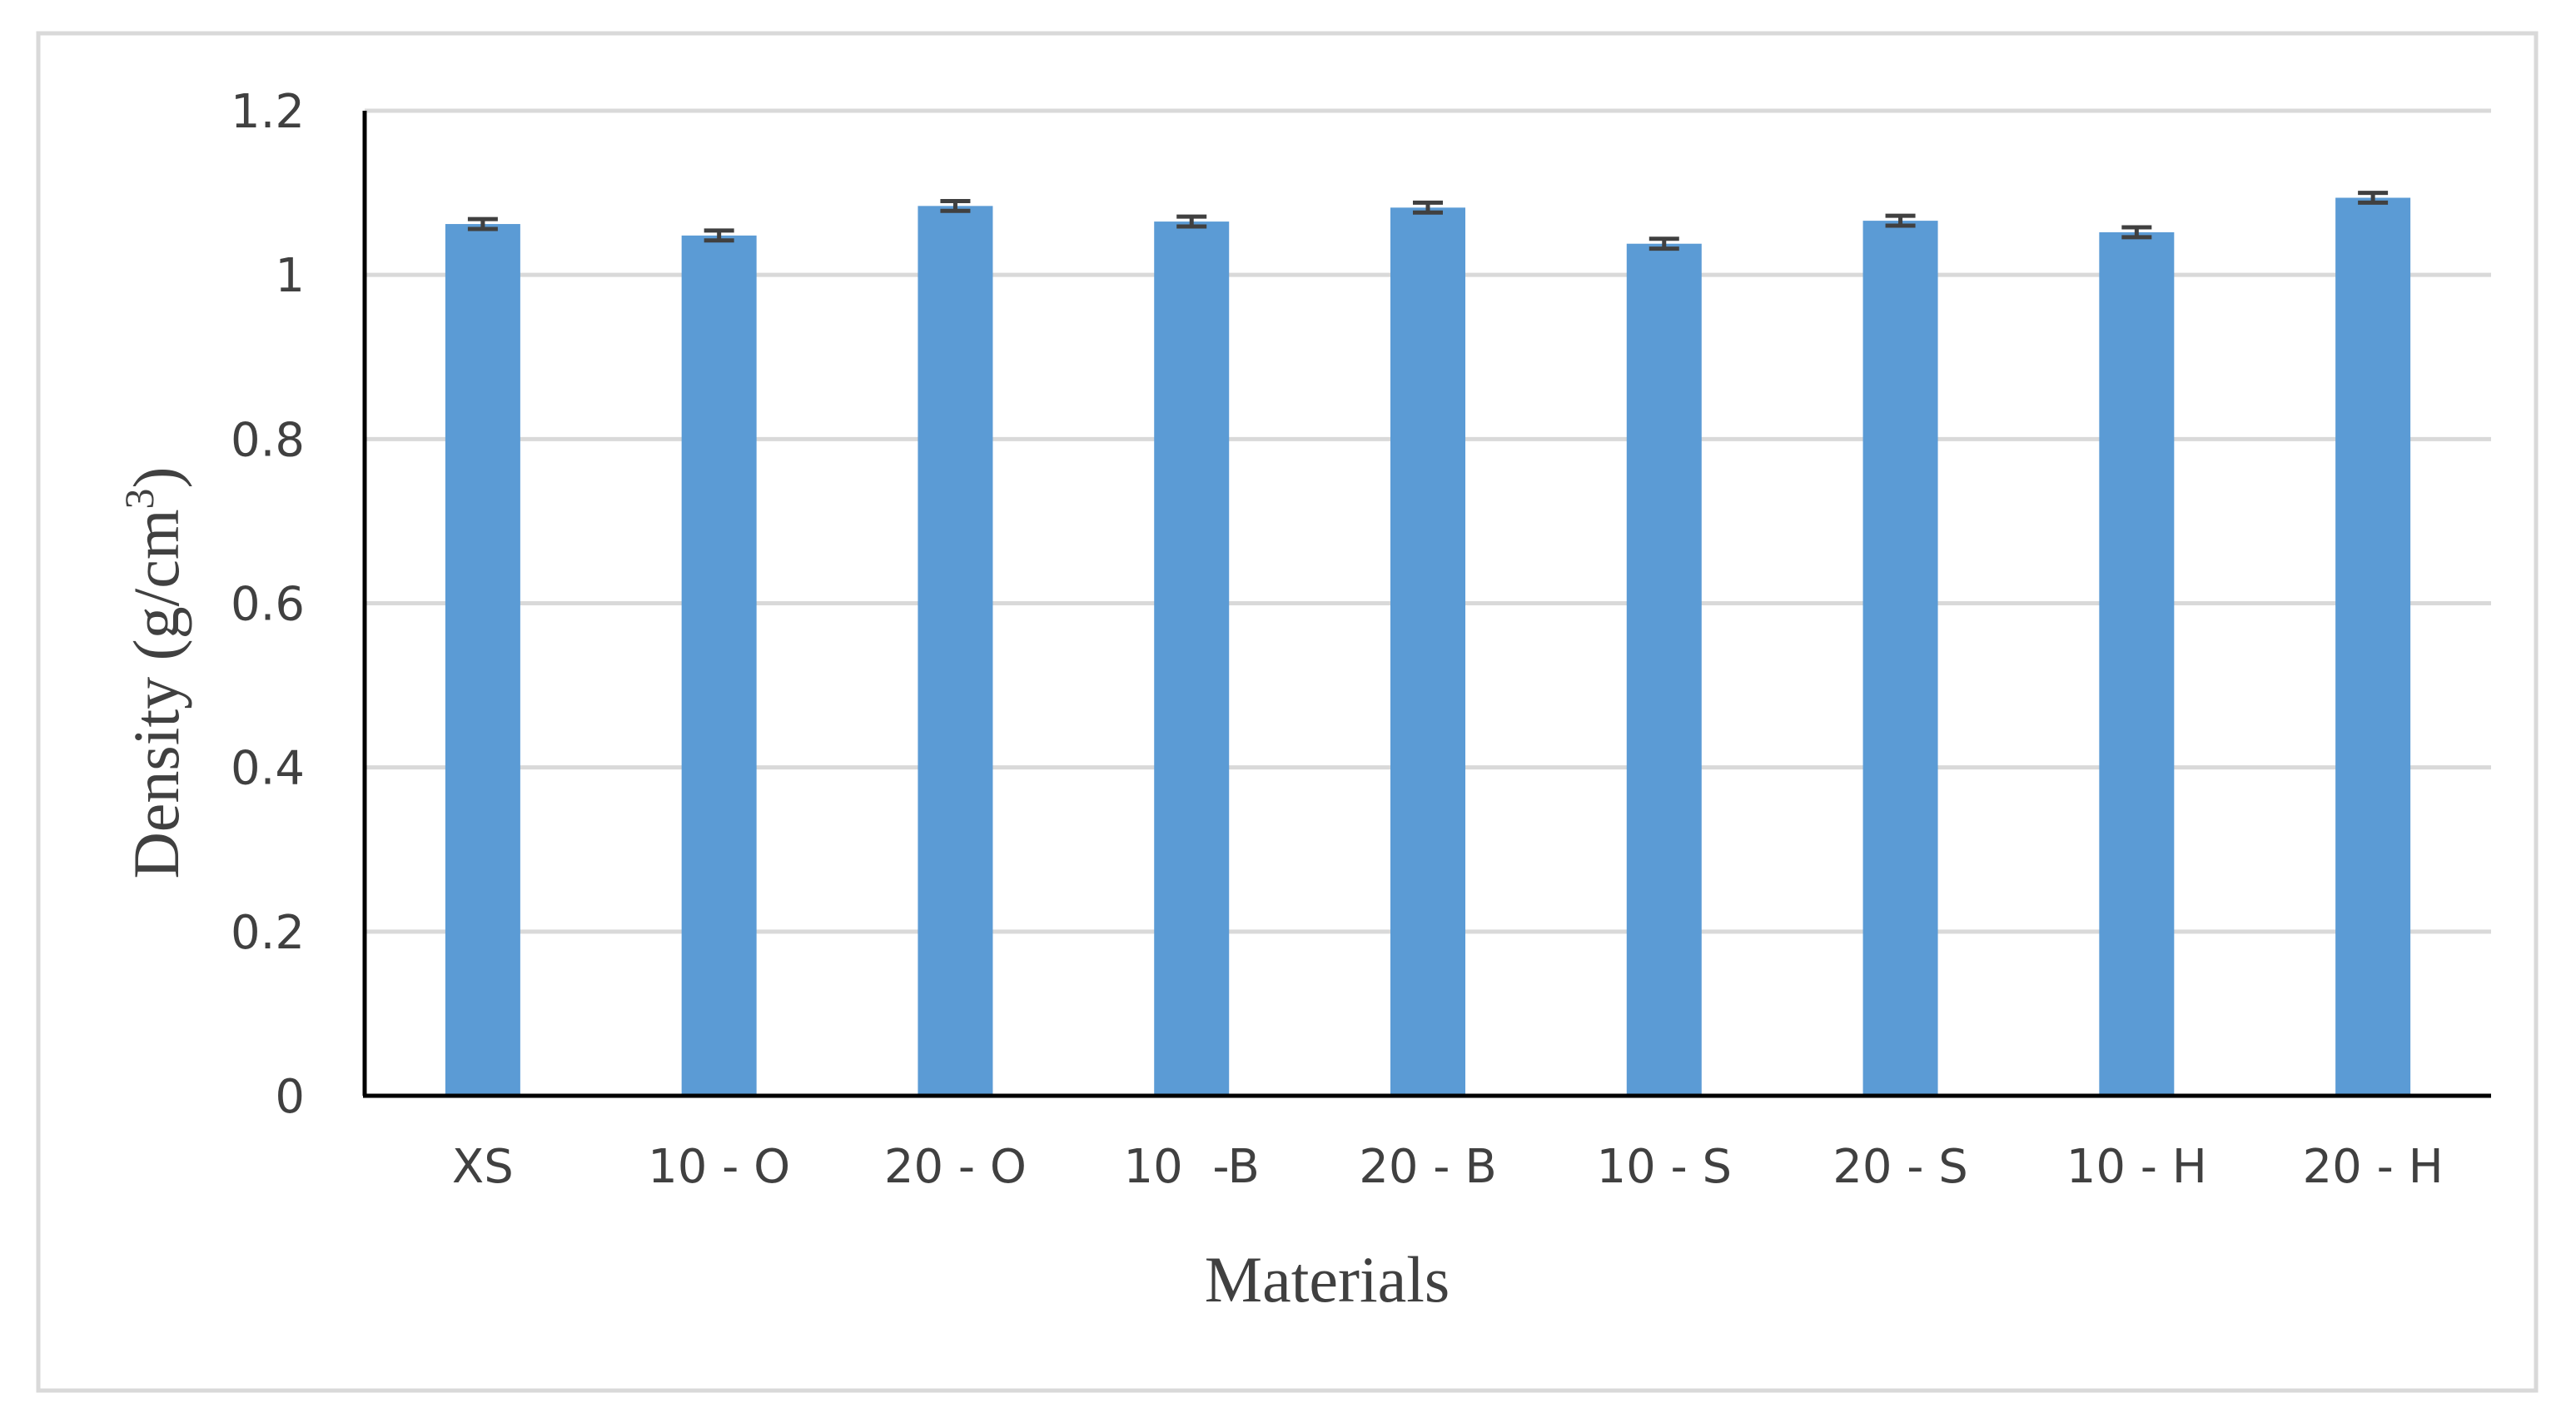  I want to click on y-tick-label: 0.4, so click(268, 769).